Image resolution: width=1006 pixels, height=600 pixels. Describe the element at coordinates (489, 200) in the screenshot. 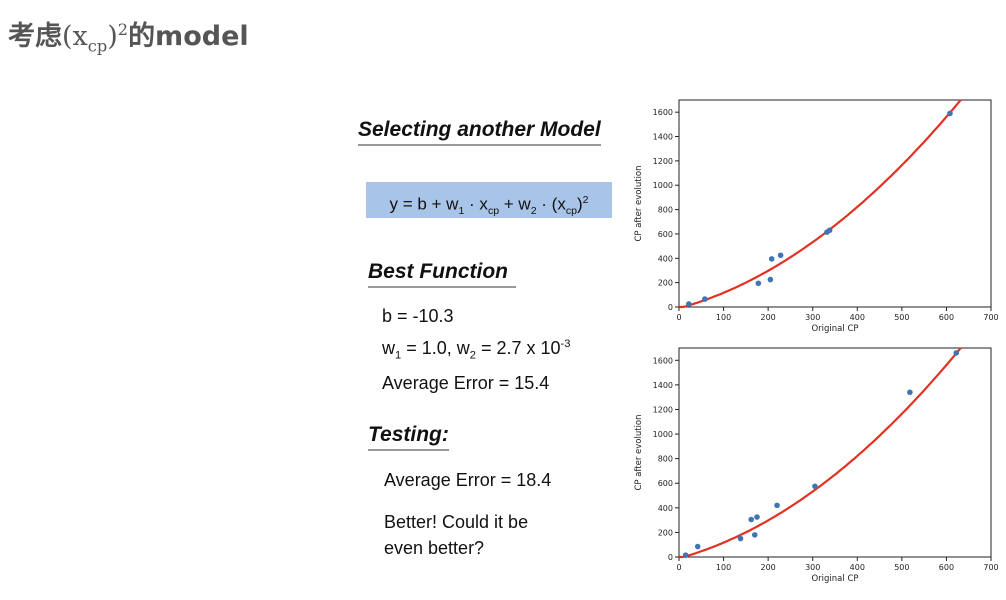

I see `model-formula: y = b + w1 · xcp + w2 · (xcp)2` at that location.